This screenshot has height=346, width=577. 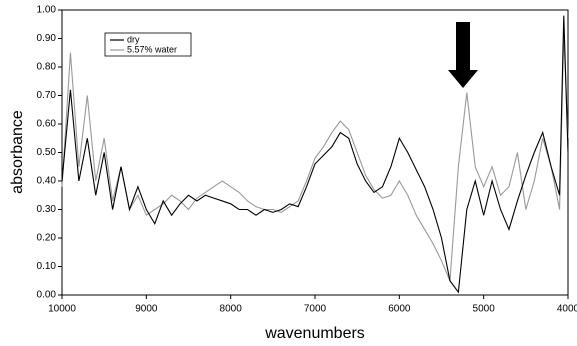 What do you see at coordinates (47, 238) in the screenshot?
I see `y-tick-label: 0.20` at bounding box center [47, 238].